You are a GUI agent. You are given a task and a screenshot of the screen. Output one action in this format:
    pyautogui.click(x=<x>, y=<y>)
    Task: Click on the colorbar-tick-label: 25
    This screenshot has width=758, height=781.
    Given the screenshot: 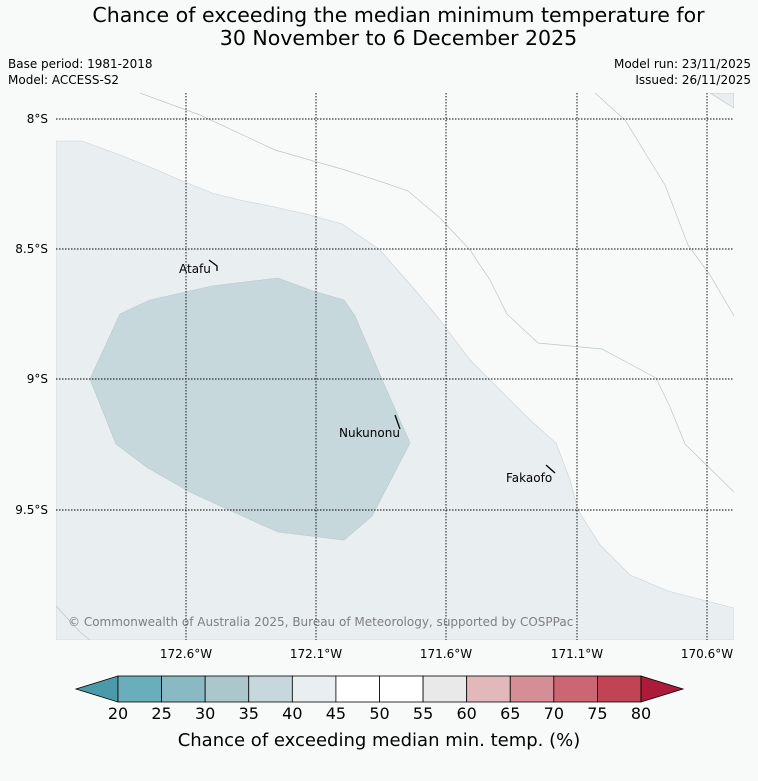 What is the action you would take?
    pyautogui.click(x=161, y=713)
    